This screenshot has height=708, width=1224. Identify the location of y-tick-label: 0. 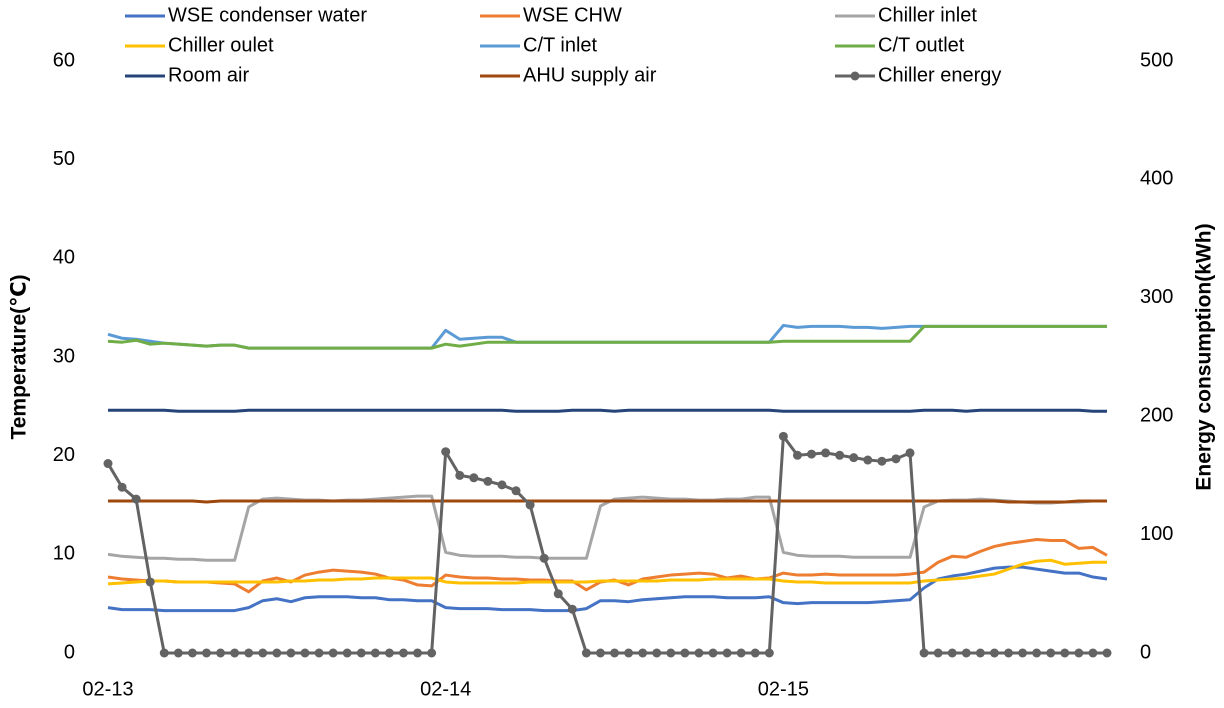
(69, 652).